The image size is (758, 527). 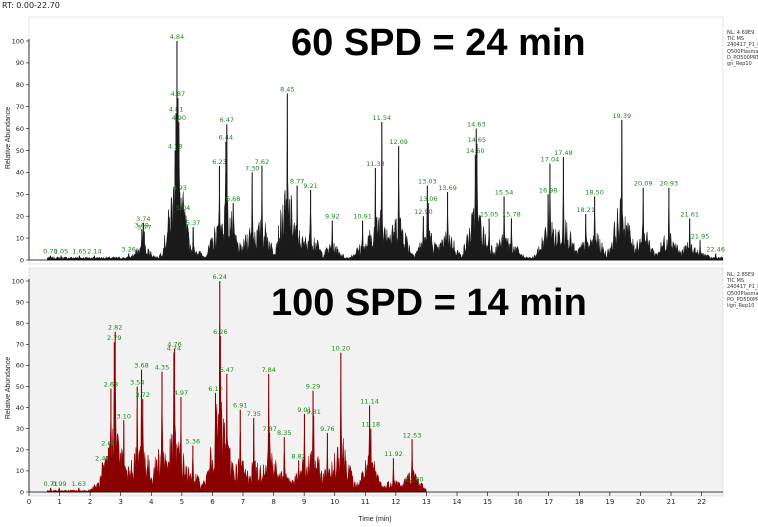 I want to click on panel-100spd-peak-label: 2.60, so click(x=108, y=444).